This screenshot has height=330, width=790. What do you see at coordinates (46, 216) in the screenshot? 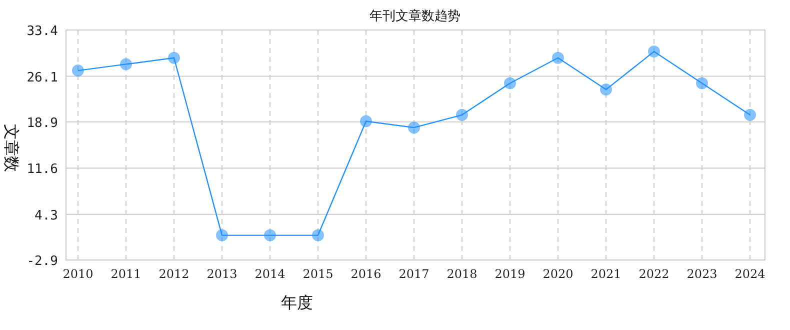
I see `y-tick-label: 4.3` at bounding box center [46, 216].